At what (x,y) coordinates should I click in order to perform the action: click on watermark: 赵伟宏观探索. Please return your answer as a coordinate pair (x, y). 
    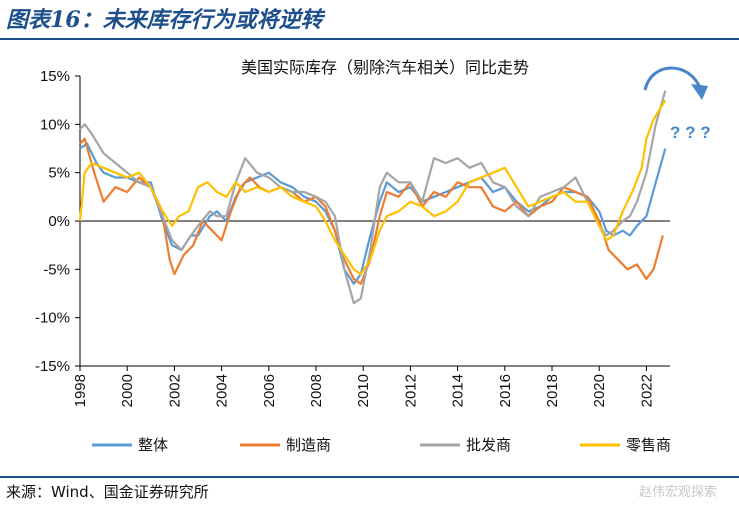
    Looking at the image, I should click on (677, 492).